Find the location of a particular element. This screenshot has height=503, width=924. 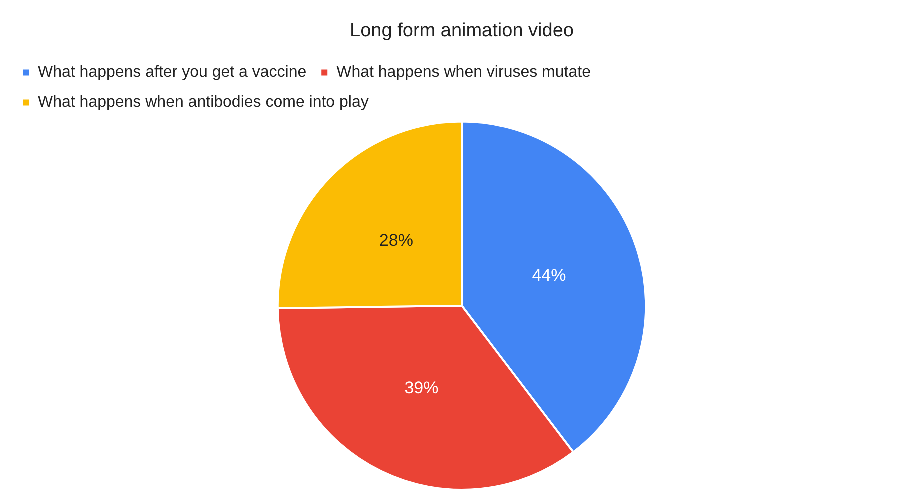

legend-label: What happens after you get a vaccine is located at coordinates (172, 73).